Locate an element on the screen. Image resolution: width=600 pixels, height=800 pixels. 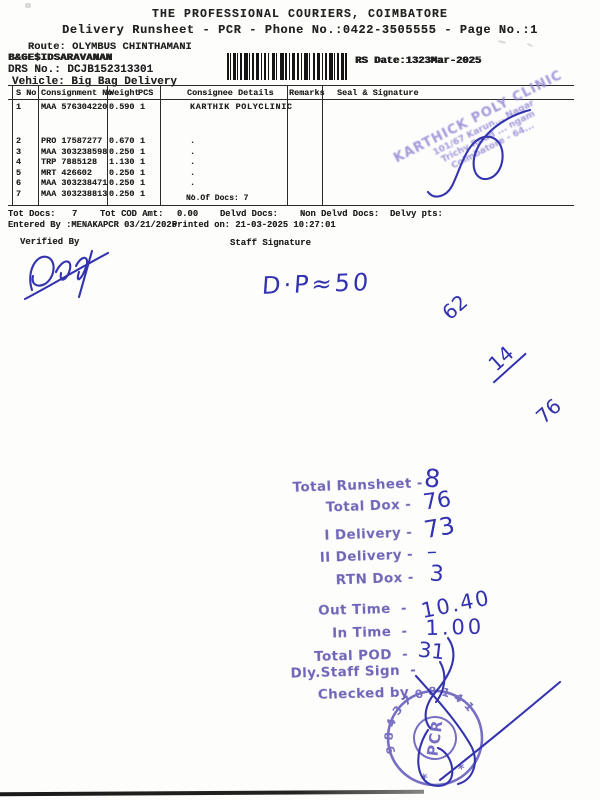
col-header-consignee: Consignee Details is located at coordinates (230, 93).